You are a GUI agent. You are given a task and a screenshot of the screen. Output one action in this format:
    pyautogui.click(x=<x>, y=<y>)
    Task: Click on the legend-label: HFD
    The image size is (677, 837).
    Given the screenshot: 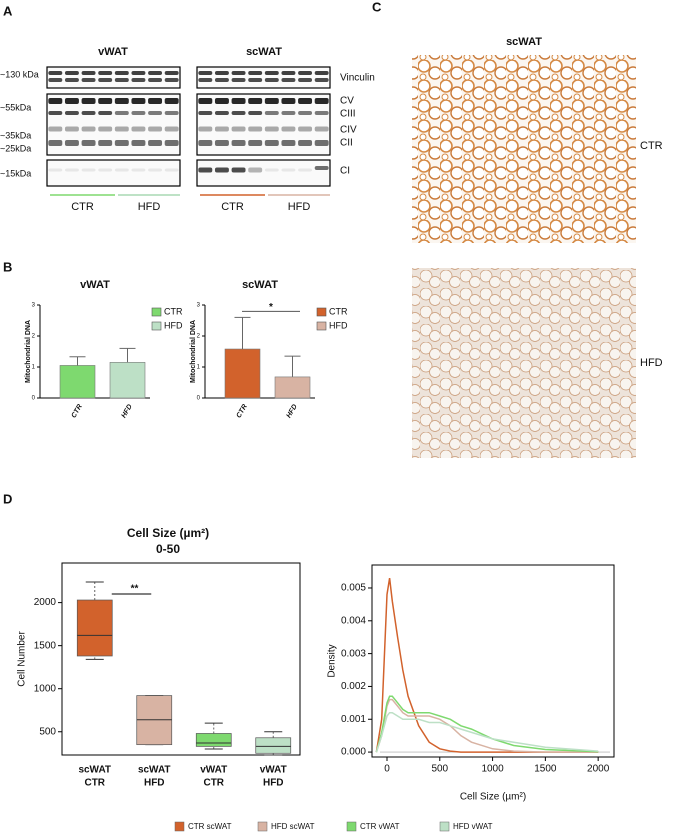 What is the action you would take?
    pyautogui.click(x=173, y=325)
    